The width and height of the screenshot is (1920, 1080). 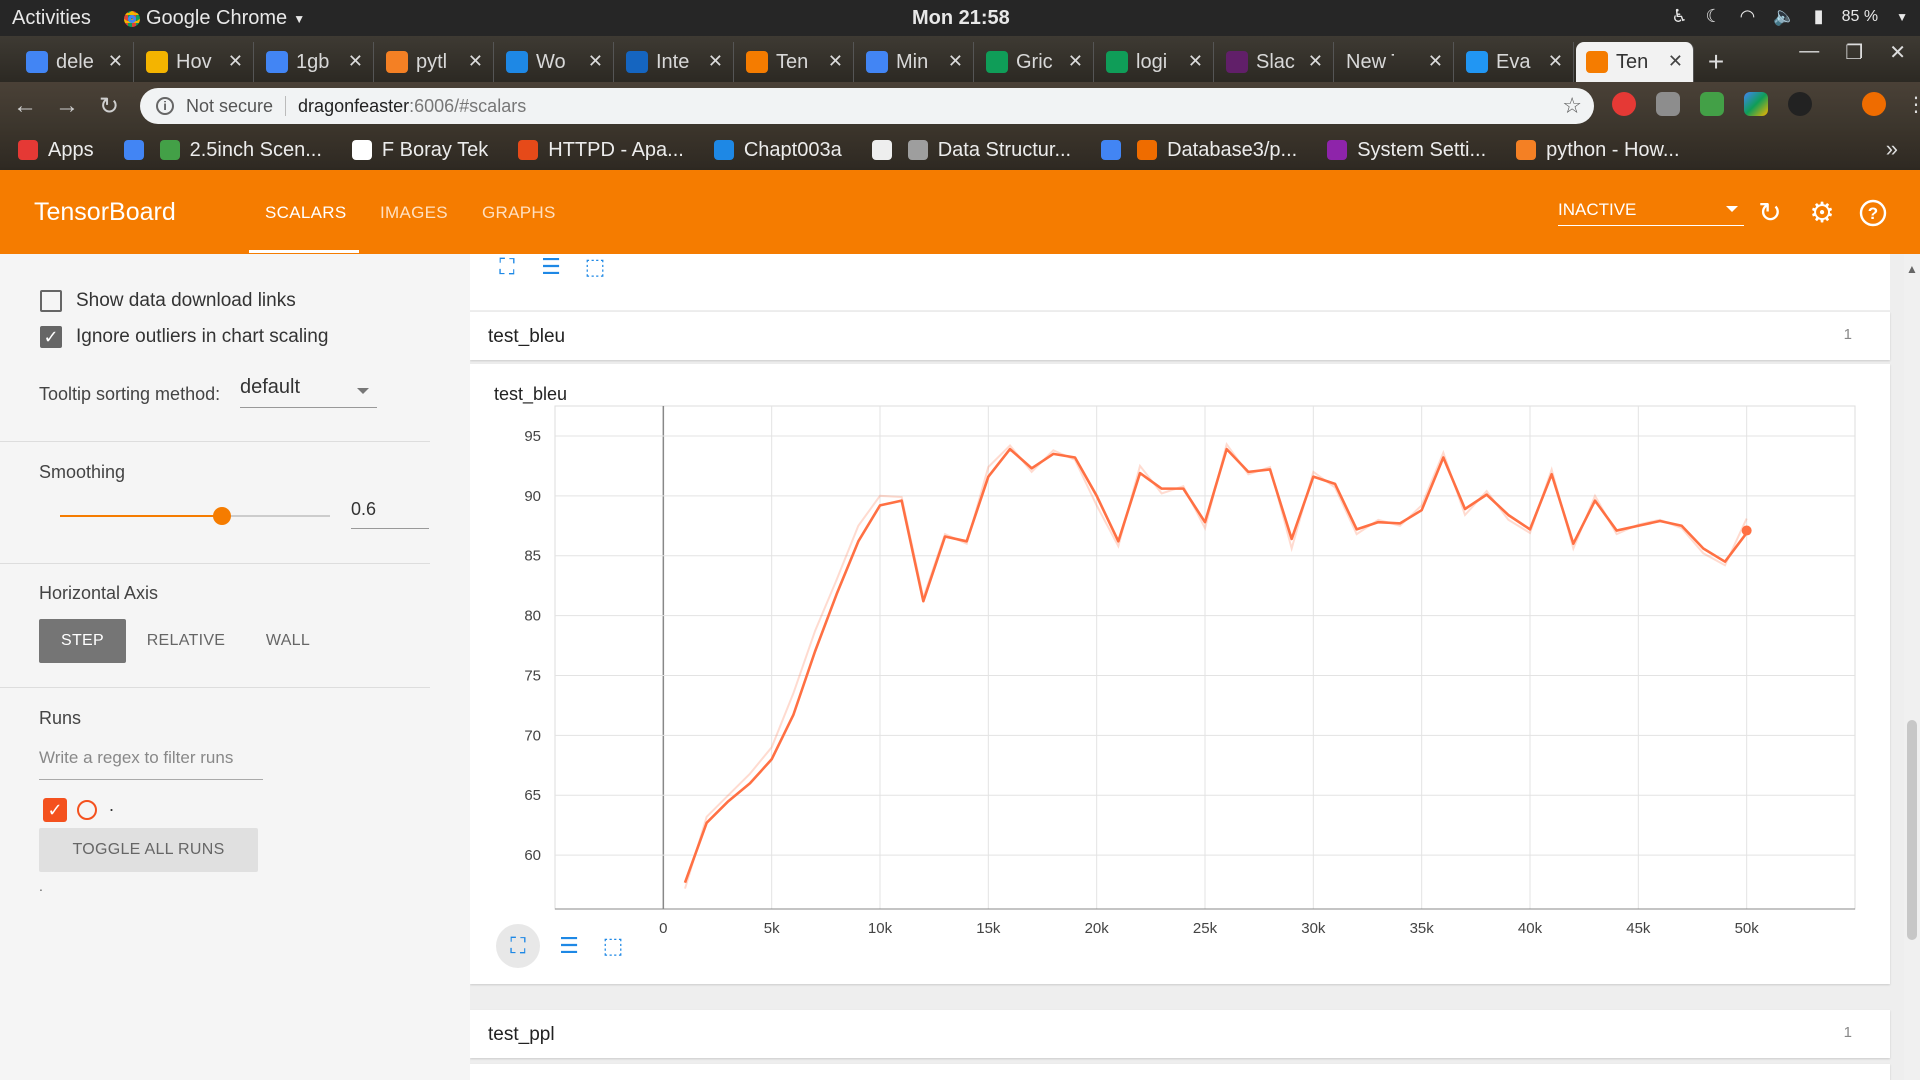 What do you see at coordinates (51, 301) in the screenshot?
I see `show-download-links-checkbox` at bounding box center [51, 301].